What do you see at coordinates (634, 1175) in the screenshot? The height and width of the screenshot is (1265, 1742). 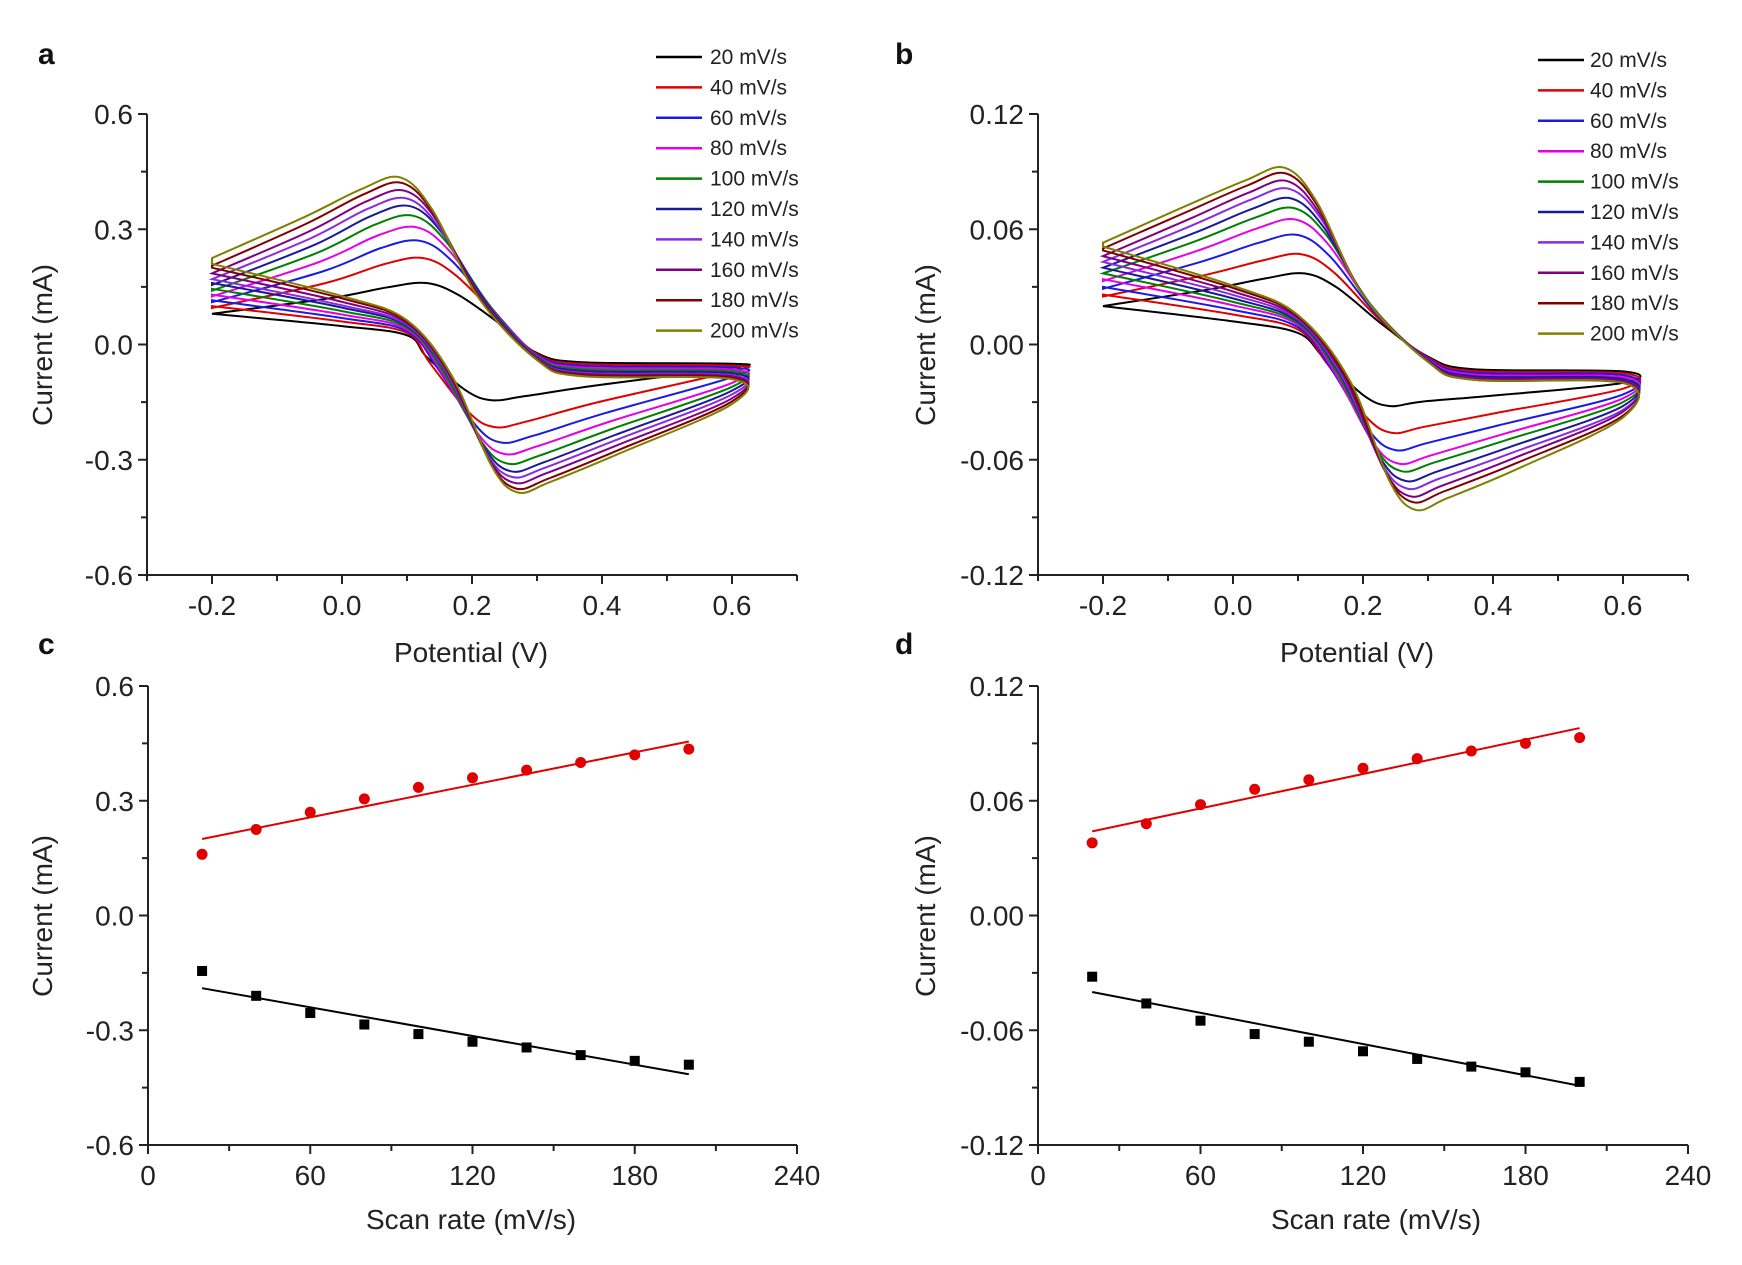 I see `x-tick-label: 180` at bounding box center [634, 1175].